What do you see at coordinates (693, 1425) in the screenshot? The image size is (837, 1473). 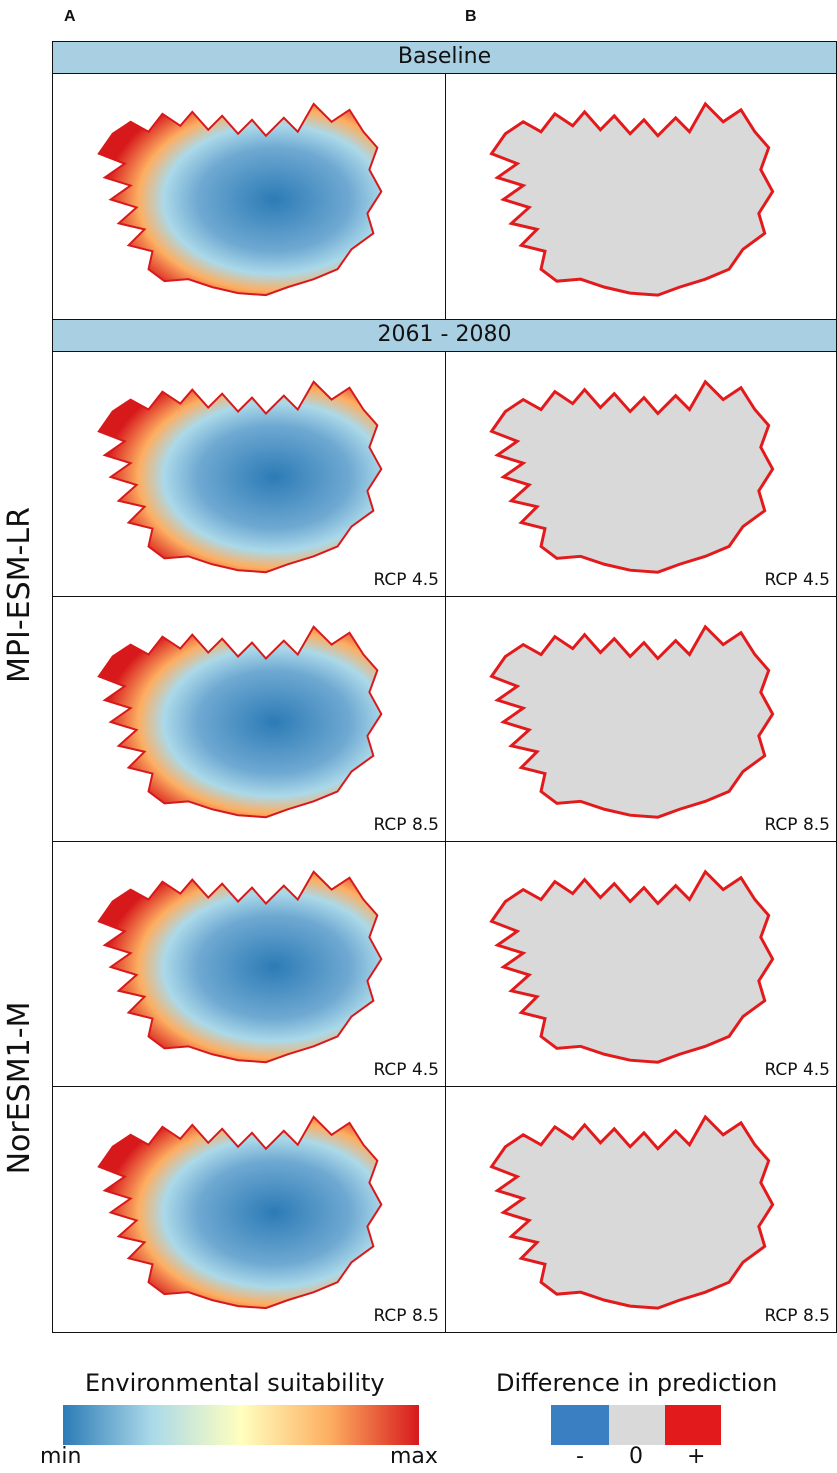 I see `legend-difference-swatch-positive` at bounding box center [693, 1425].